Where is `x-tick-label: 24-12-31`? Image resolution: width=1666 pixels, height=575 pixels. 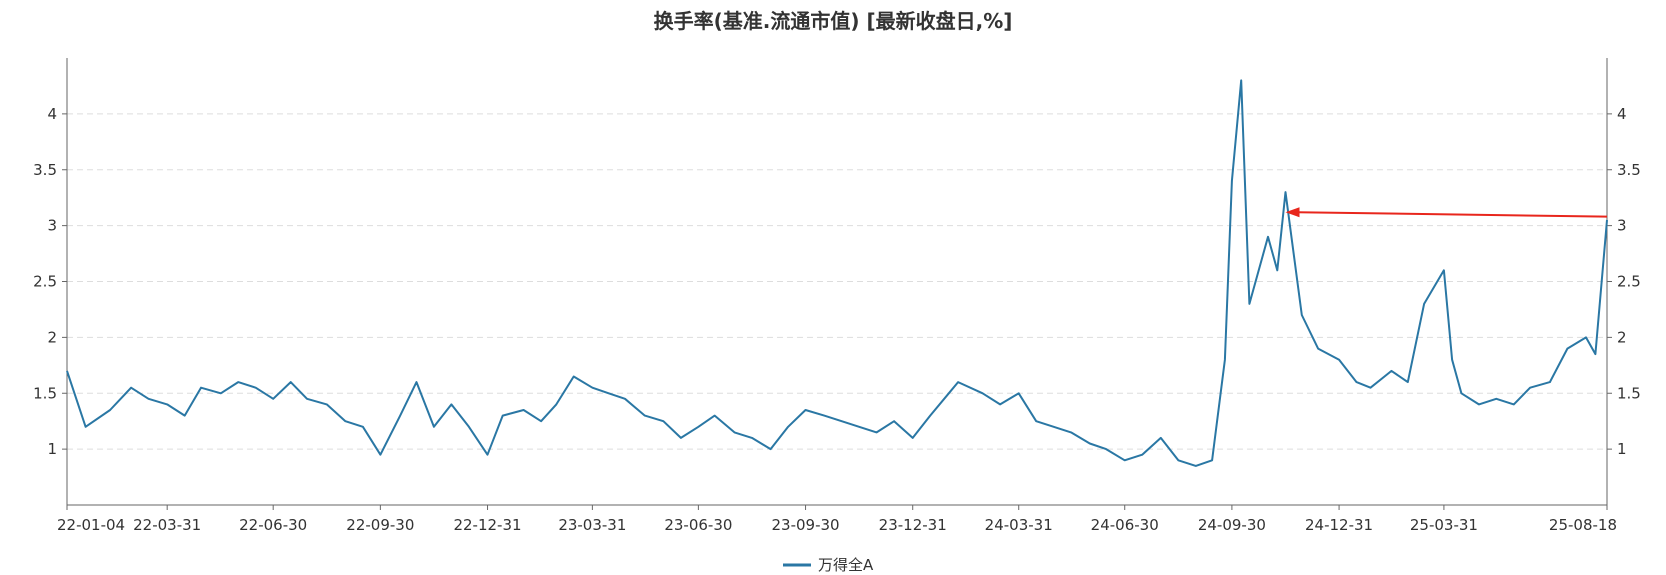 x-tick-label: 24-12-31 is located at coordinates (1339, 525).